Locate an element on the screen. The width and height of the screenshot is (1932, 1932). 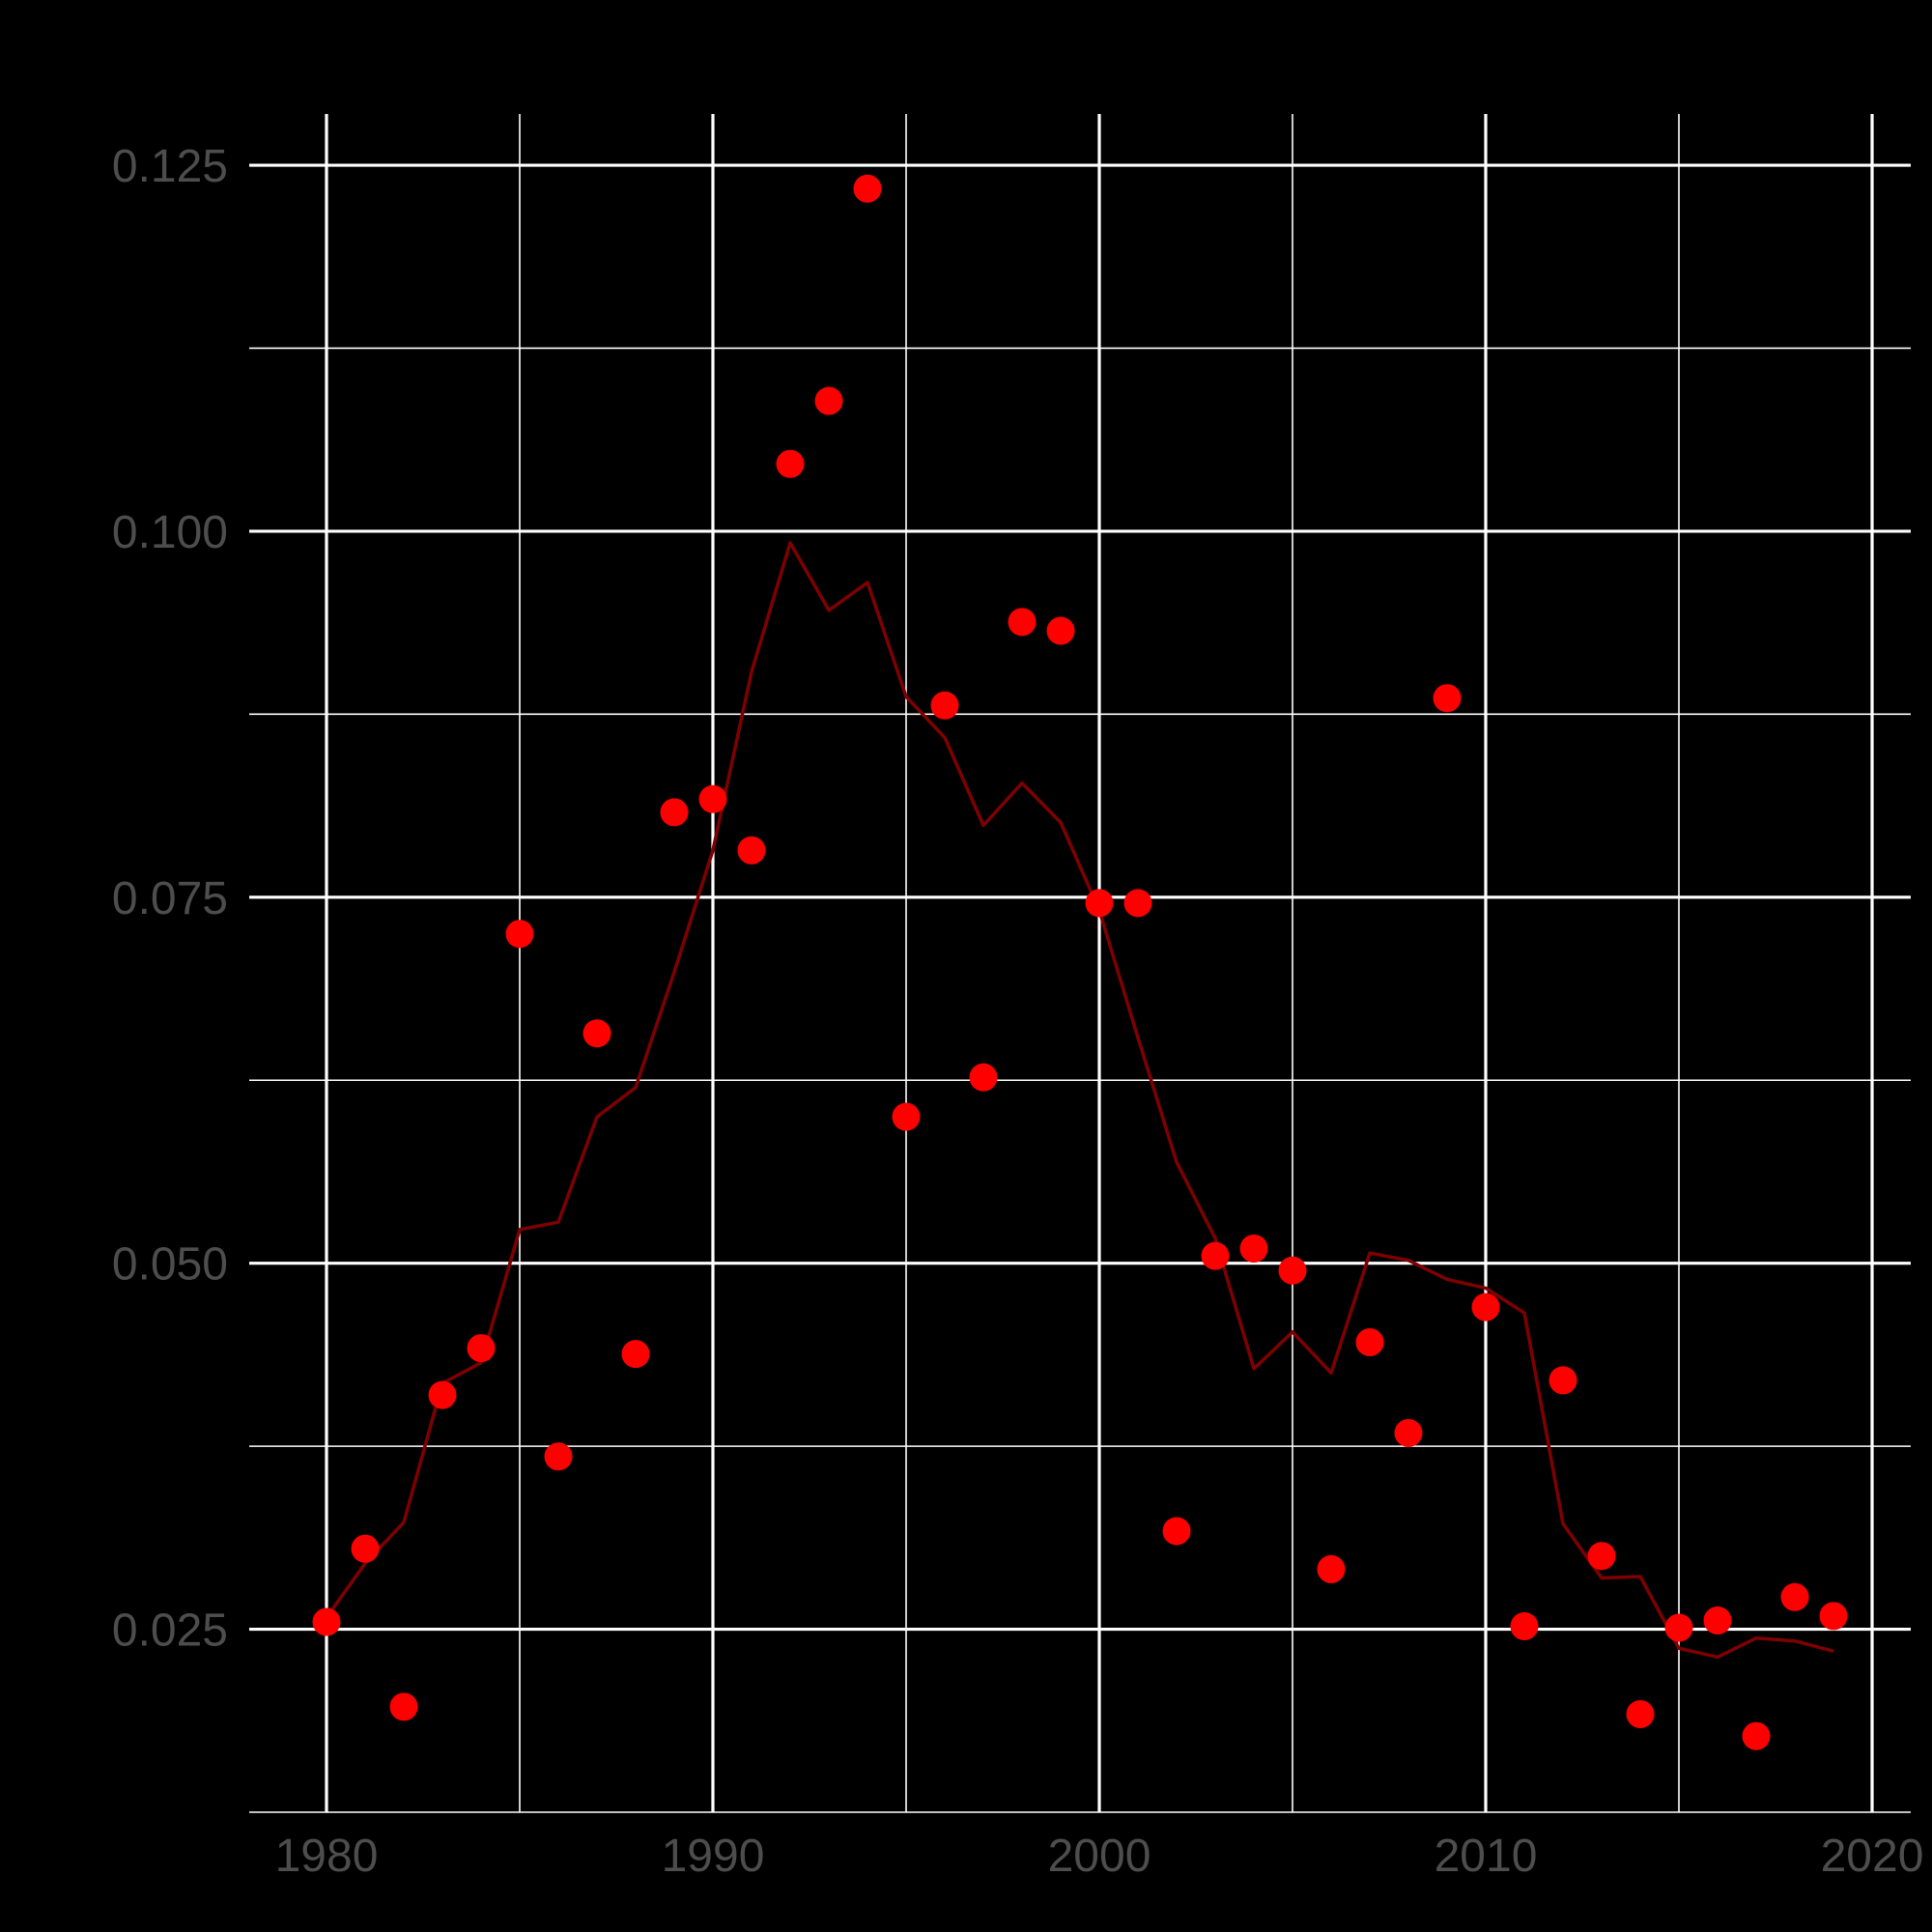
x-tick-label: 1990 is located at coordinates (713, 1856).